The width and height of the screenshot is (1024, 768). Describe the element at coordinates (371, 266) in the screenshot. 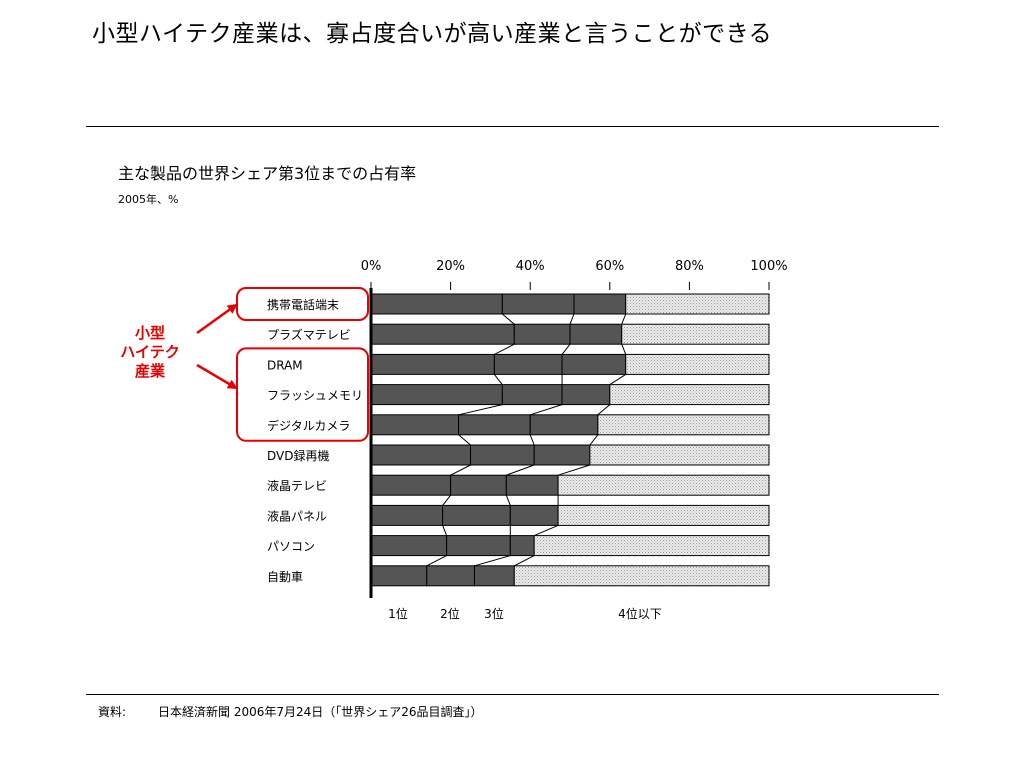

I see `x-tick-label: 0%` at that location.